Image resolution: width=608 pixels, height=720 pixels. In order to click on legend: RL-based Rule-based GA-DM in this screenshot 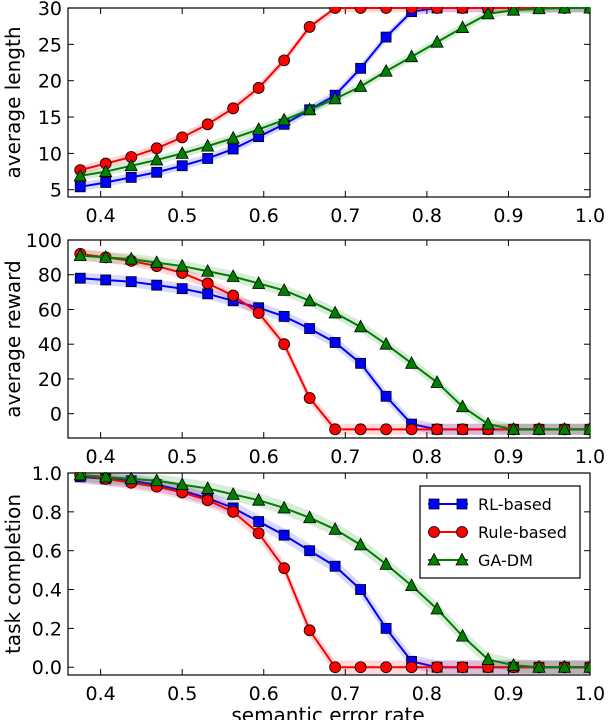, I will do `click(500, 532)`.